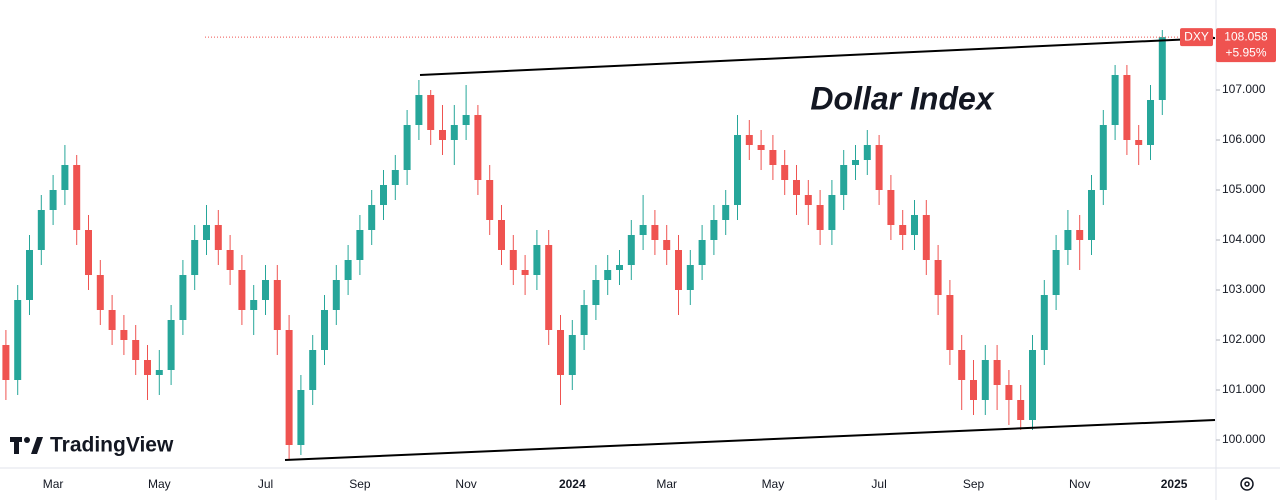  What do you see at coordinates (974, 484) in the screenshot?
I see `x-tick-label: Sep` at bounding box center [974, 484].